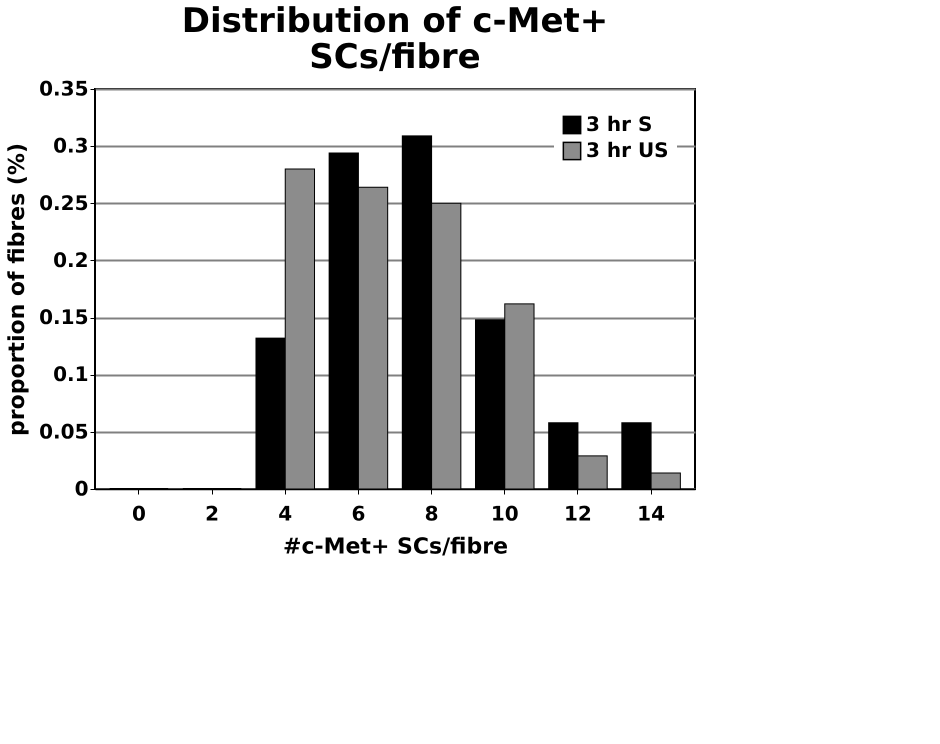 The width and height of the screenshot is (940, 744). What do you see at coordinates (651, 514) in the screenshot?
I see `x-tick-label: 14` at bounding box center [651, 514].